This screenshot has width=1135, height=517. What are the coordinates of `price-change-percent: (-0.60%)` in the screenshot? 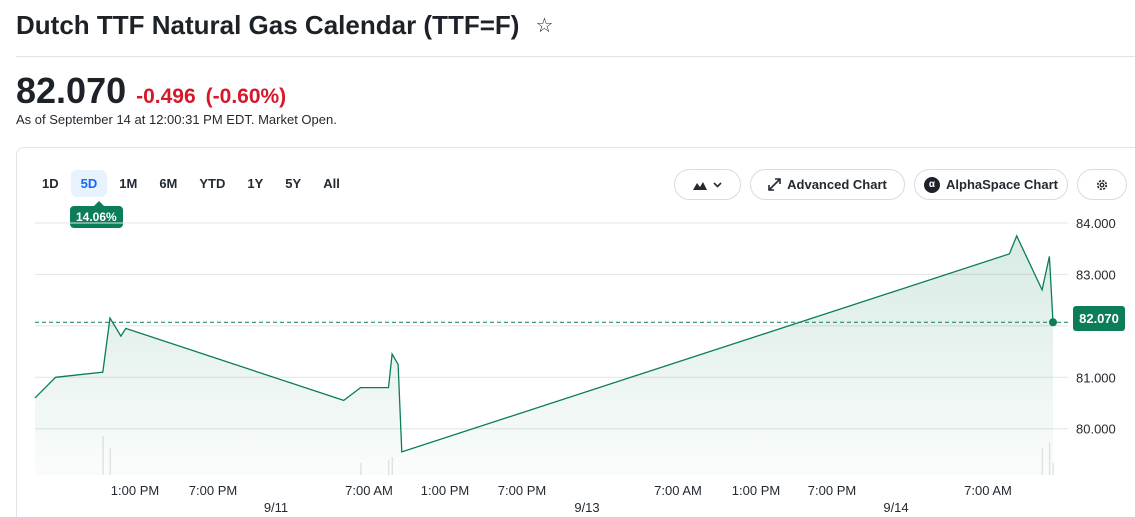 It's located at (246, 96).